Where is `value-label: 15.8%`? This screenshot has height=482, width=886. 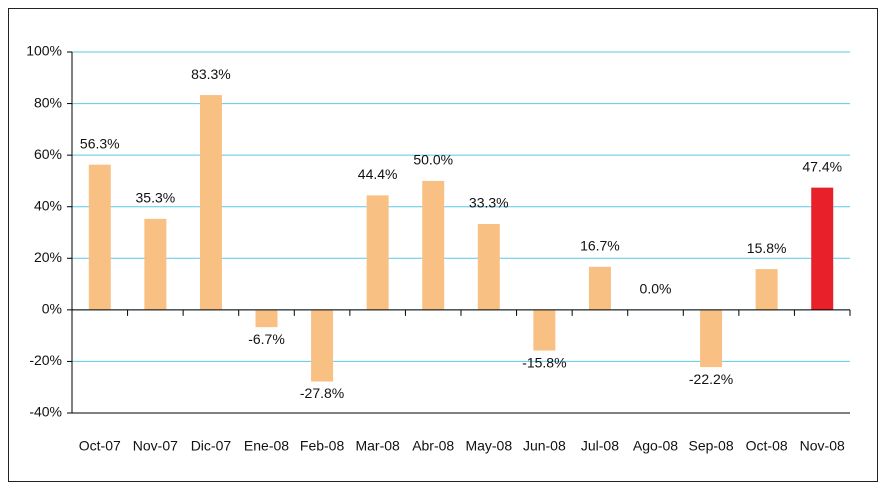 value-label: 15.8% is located at coordinates (767, 248).